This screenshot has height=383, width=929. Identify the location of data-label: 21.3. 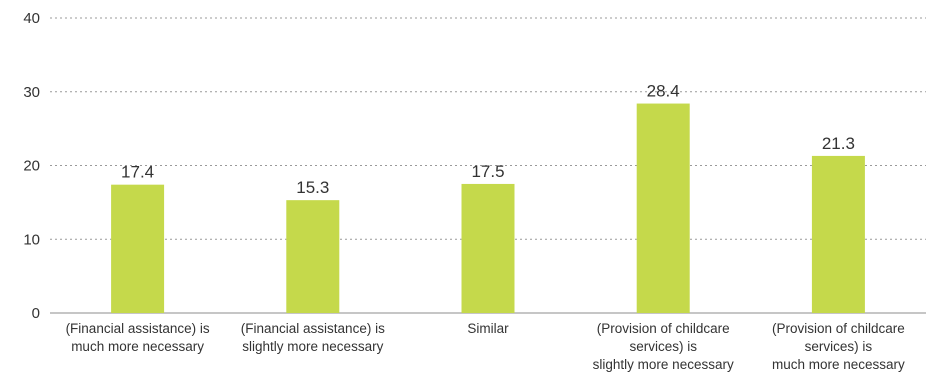
(838, 143).